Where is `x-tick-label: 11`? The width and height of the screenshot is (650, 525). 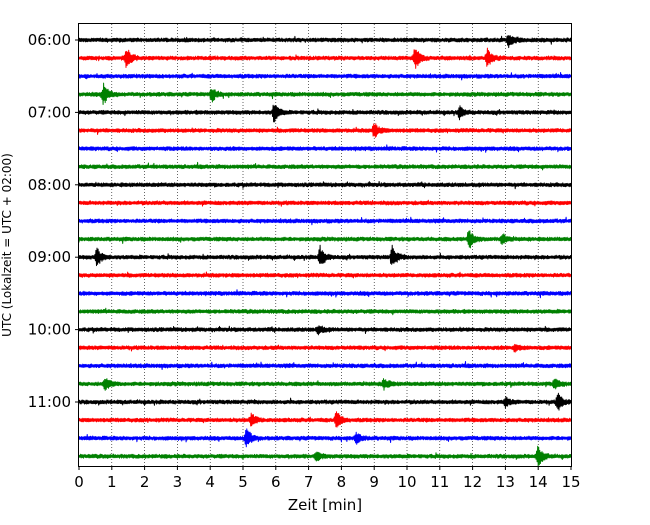
x-tick-label: 11 is located at coordinates (439, 482).